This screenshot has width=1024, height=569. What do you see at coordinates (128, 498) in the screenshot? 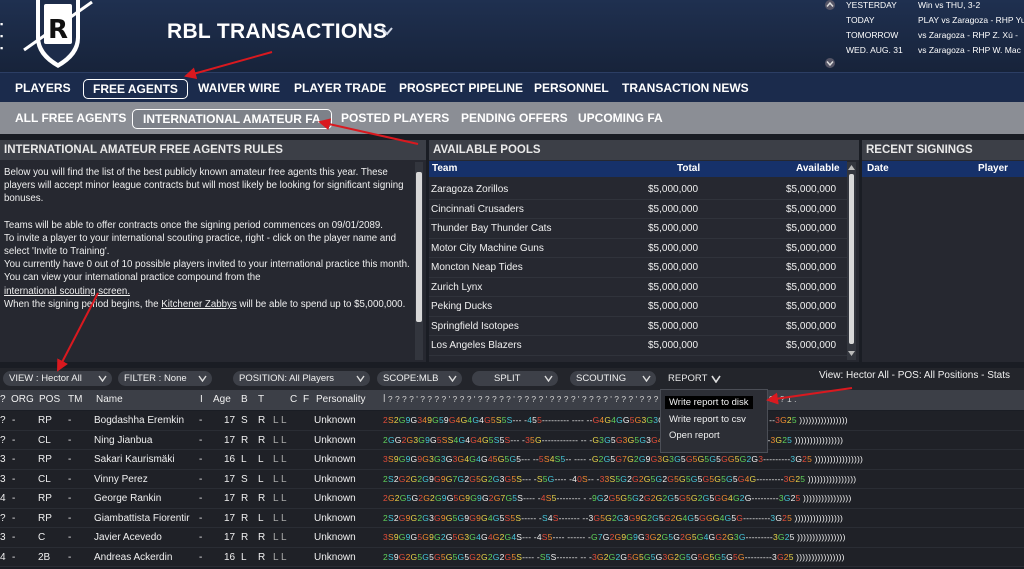
I see `player-name: George Rankin` at bounding box center [128, 498].